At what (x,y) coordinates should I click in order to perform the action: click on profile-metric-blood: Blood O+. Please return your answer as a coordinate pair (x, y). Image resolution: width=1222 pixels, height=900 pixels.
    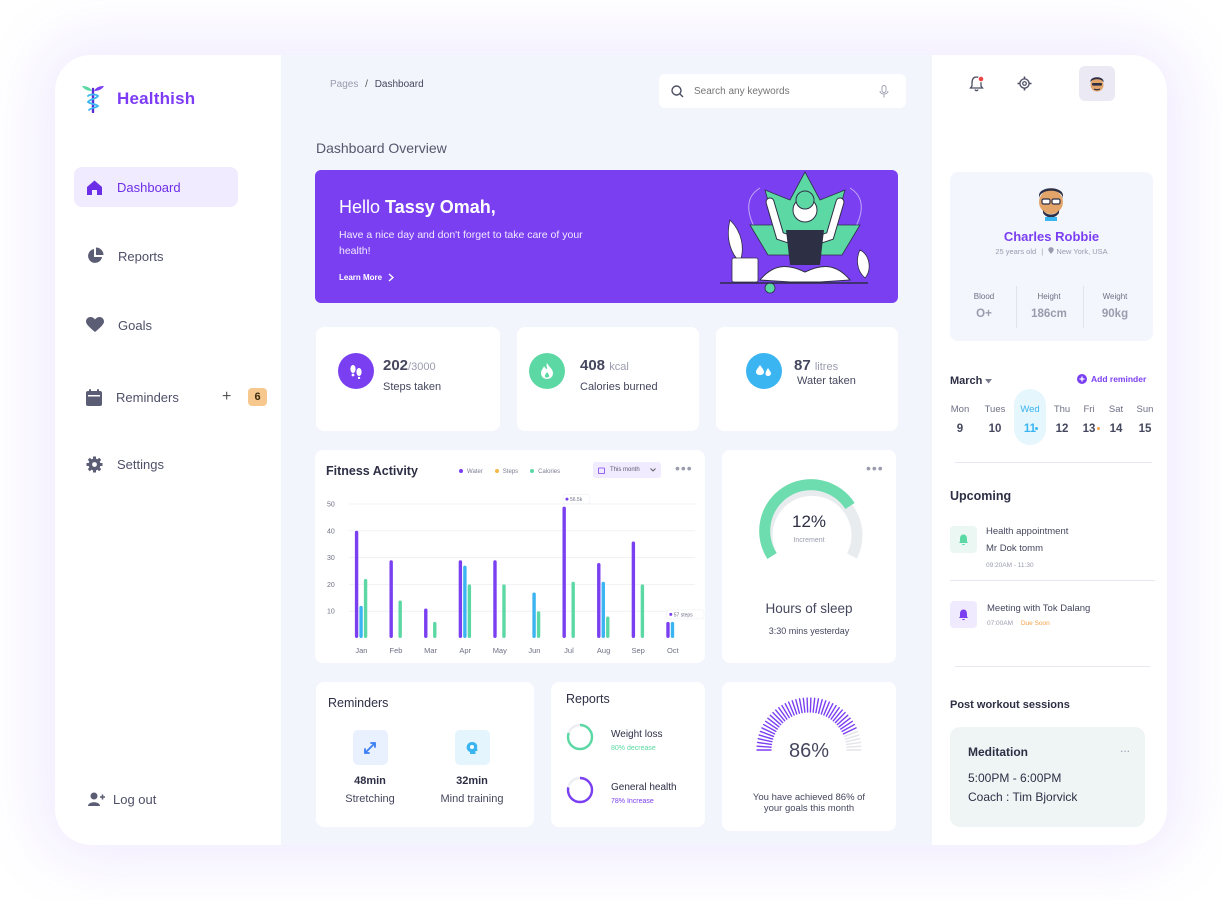
    Looking at the image, I should click on (984, 306).